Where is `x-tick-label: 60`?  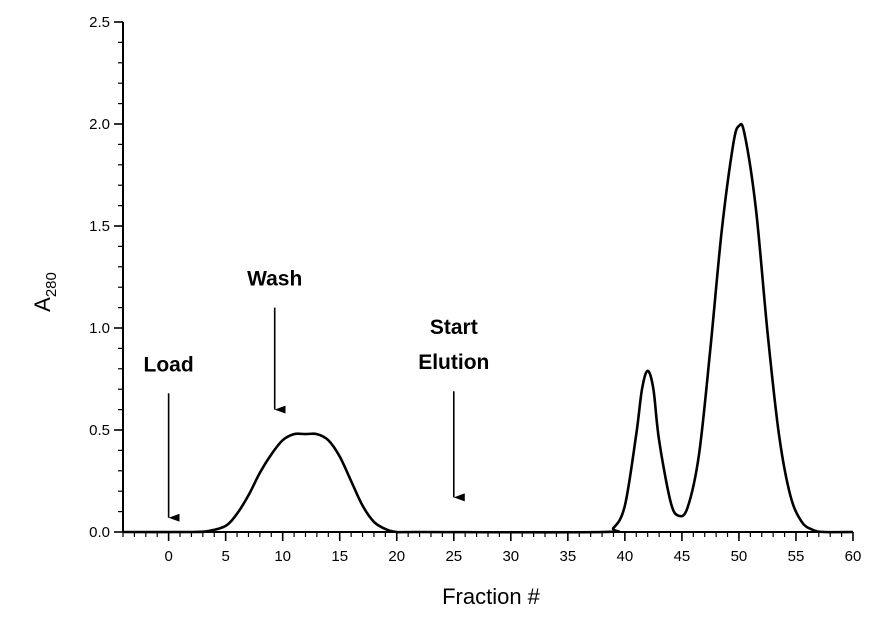
x-tick-label: 60 is located at coordinates (853, 556).